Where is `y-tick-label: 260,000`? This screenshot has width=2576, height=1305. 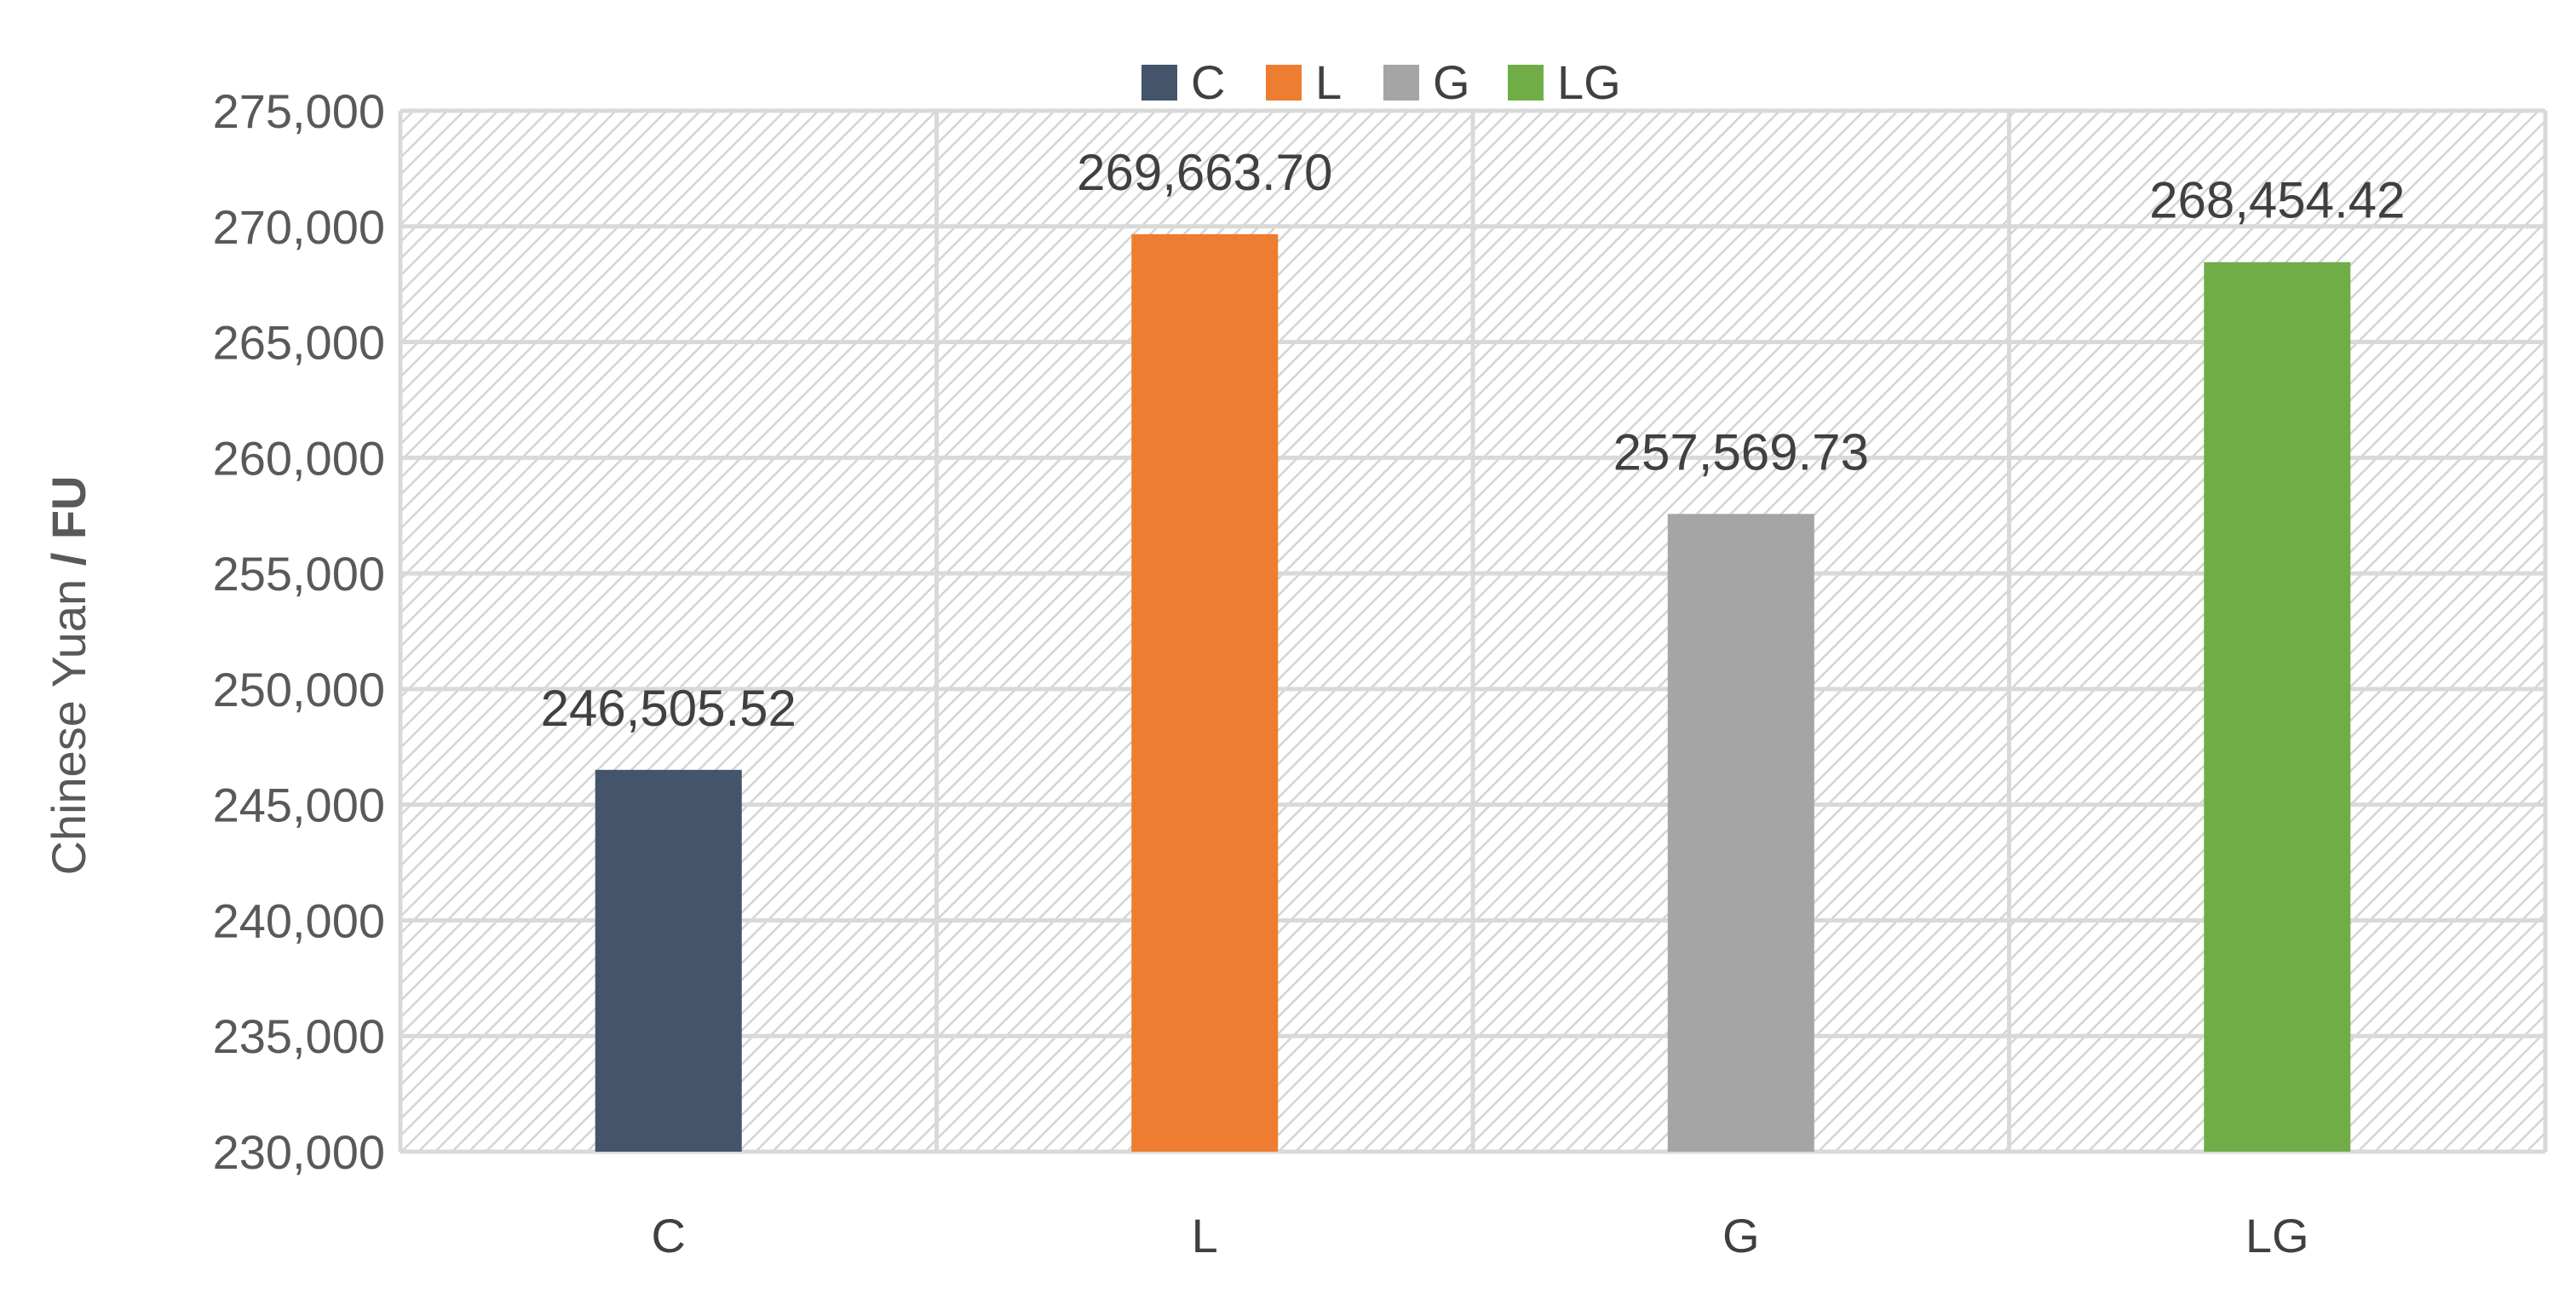
y-tick-label: 260,000 is located at coordinates (299, 458).